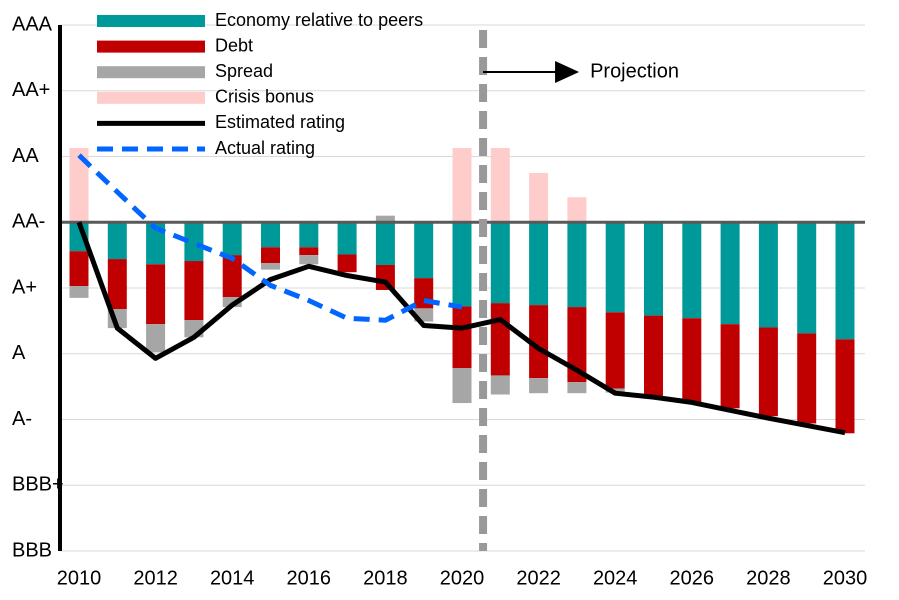 The height and width of the screenshot is (600, 899). I want to click on legend-label: Spread, so click(244, 71).